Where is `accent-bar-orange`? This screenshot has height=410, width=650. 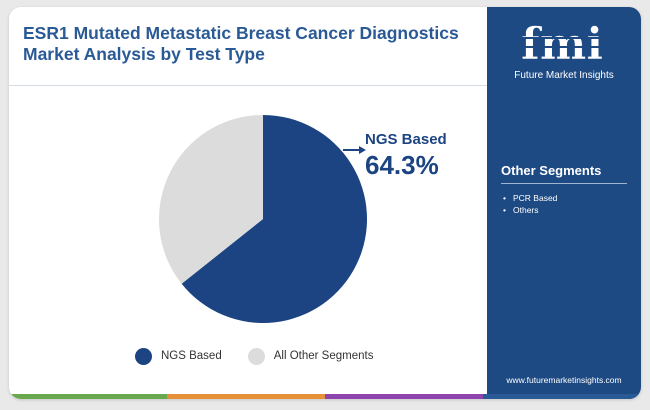 accent-bar-orange is located at coordinates (246, 396).